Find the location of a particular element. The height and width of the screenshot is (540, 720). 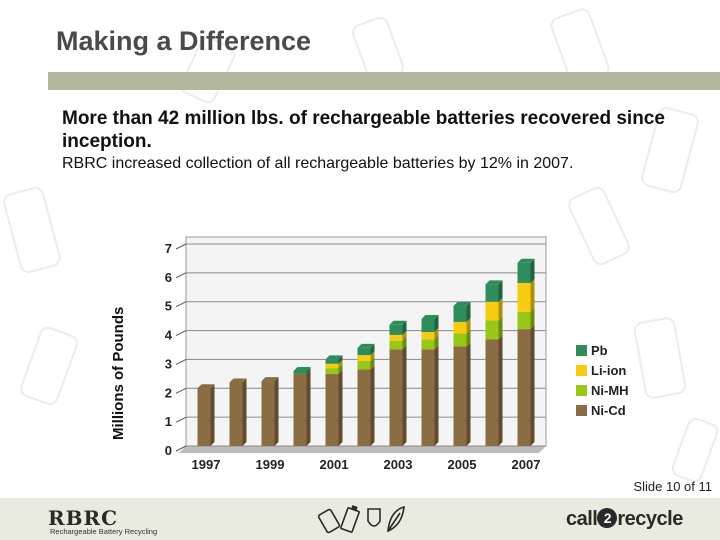

call2recycle-logo-left: call is located at coordinates (582, 519).